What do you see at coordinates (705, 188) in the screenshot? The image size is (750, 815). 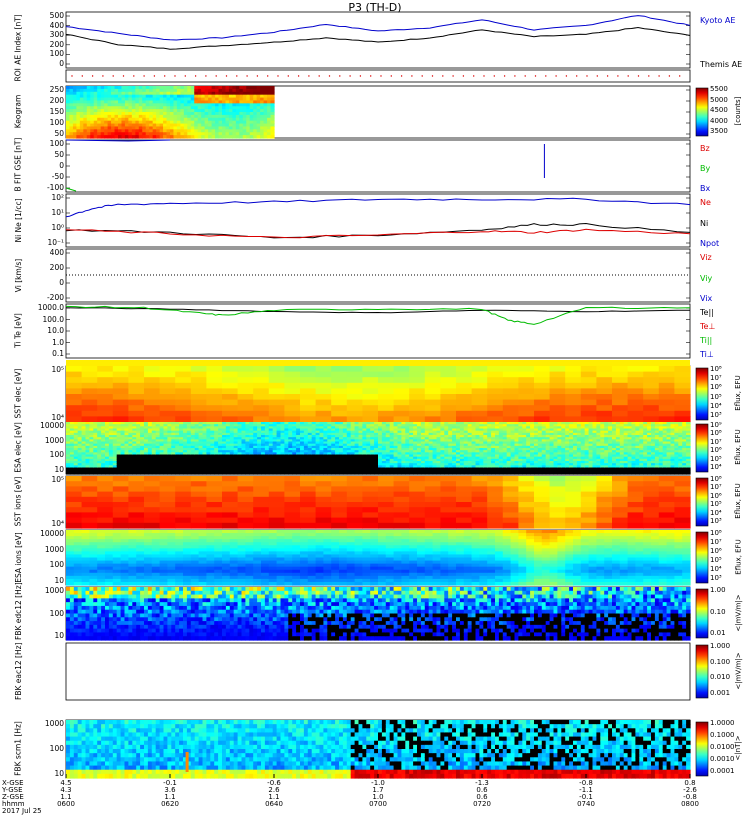 I see `legend-bfgm: Bx` at bounding box center [705, 188].